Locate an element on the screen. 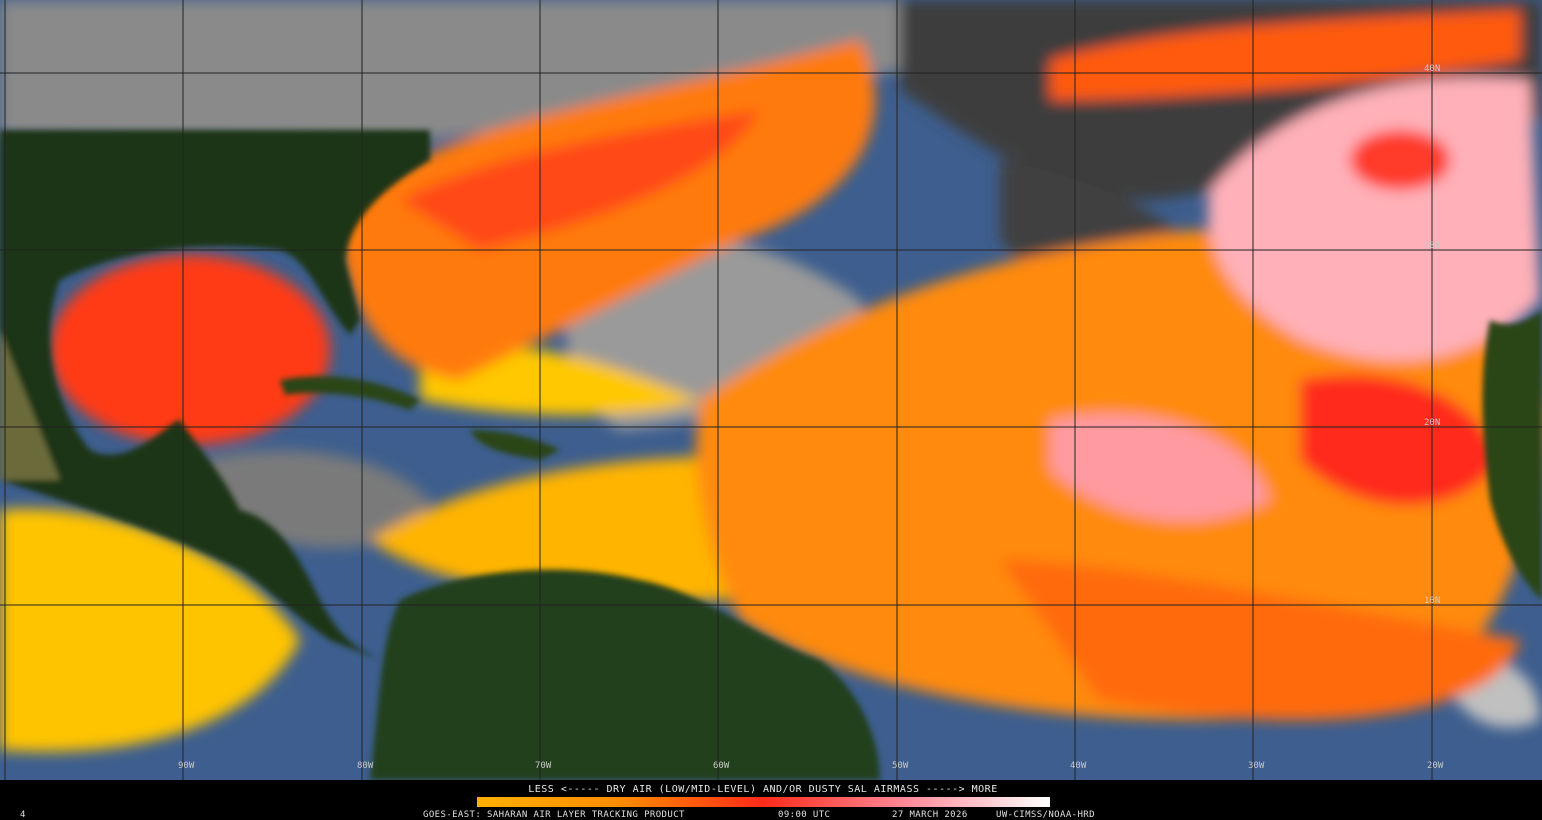  longitude-labels: 90W 80W 70W 60W 50W 40W 30W 20W is located at coordinates (811, 766).